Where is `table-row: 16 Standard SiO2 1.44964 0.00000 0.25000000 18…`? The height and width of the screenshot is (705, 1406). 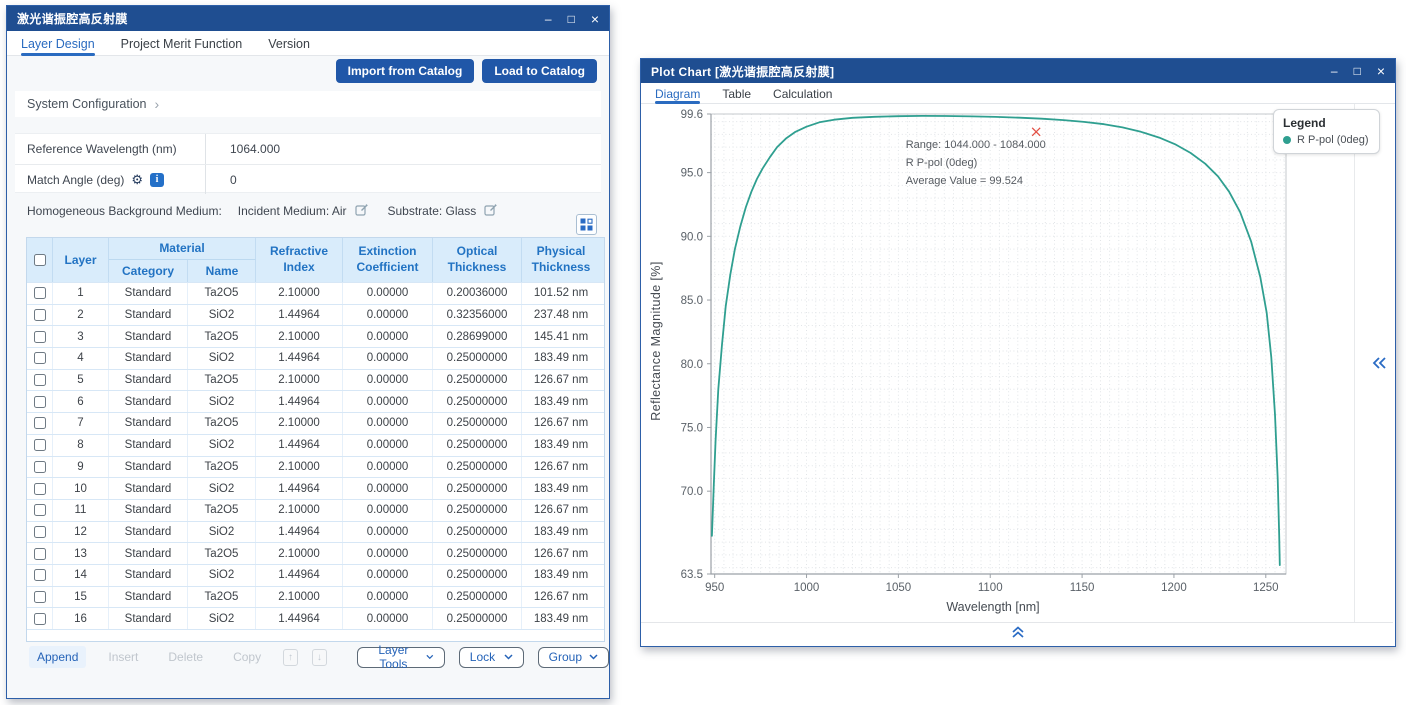
table-row: 16 Standard SiO2 1.44964 0.00000 0.25000000 18… is located at coordinates (315, 618).